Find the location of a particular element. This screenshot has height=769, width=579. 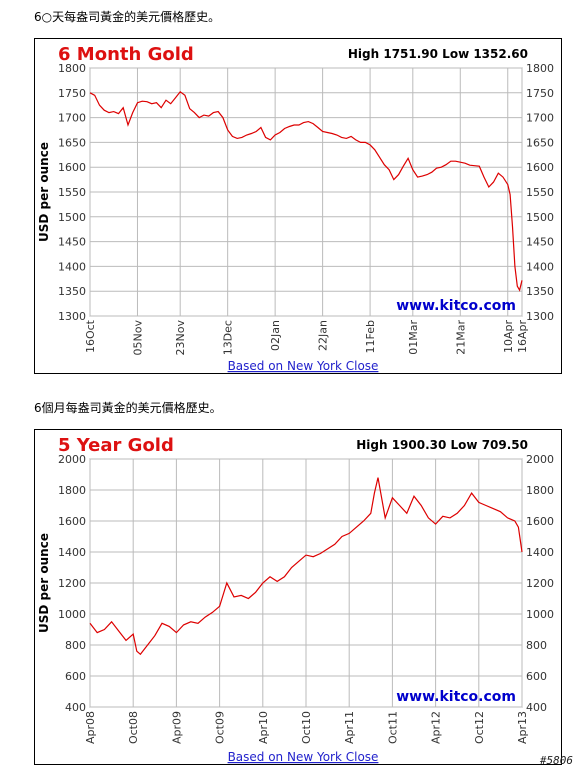

high-low-label: High 1900.30 Low 709.50 is located at coordinates (442, 445).